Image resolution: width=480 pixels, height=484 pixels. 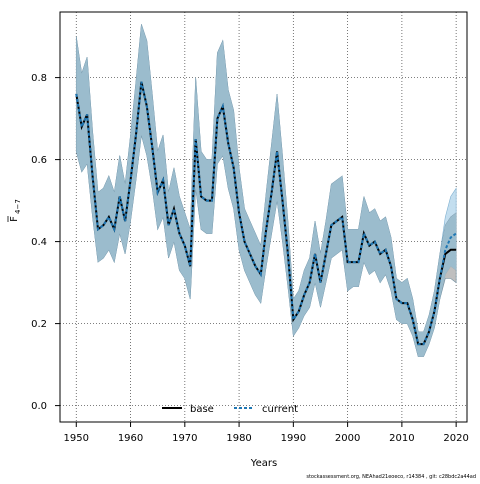 I want to click on y-tick-label: 0.4, so click(x=39, y=242).